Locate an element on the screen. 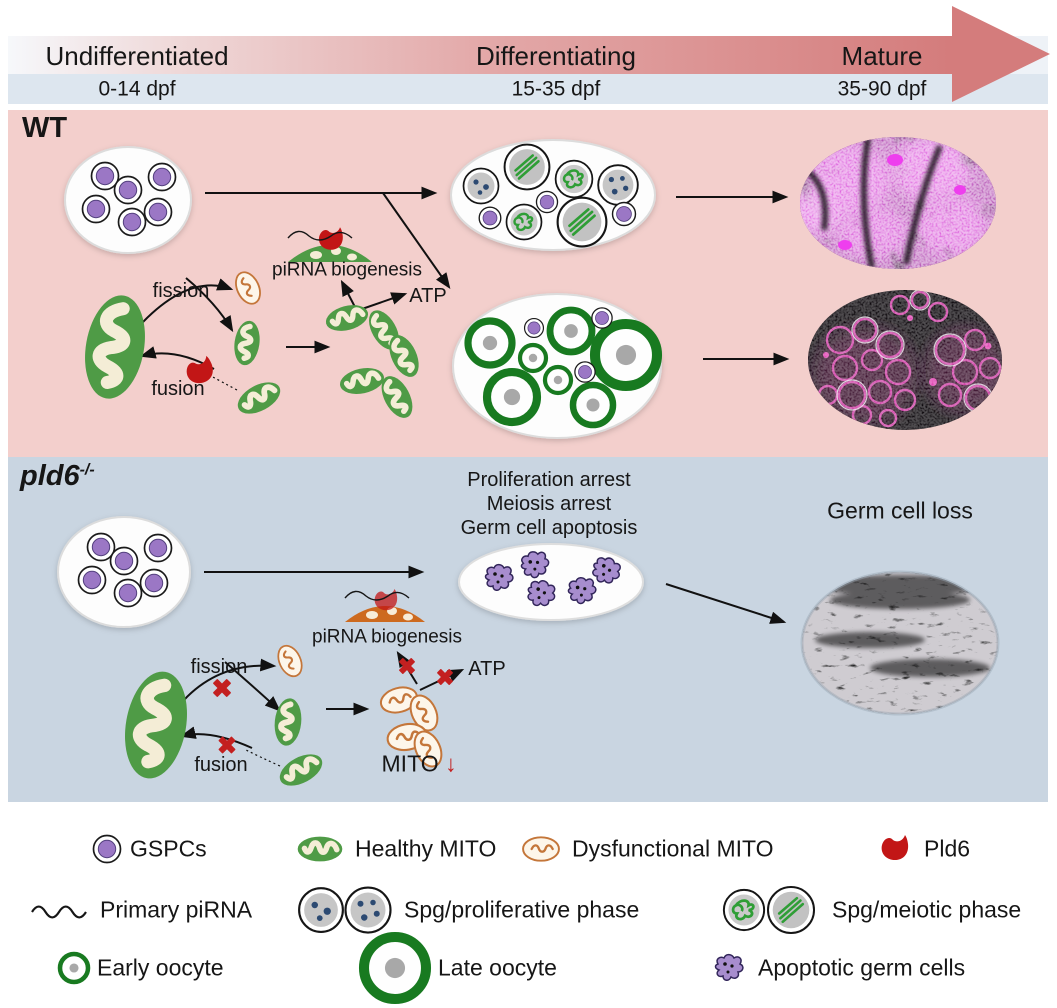 The width and height of the screenshot is (1057, 1008). pld6-gspc-cluster is located at coordinates (124, 572).